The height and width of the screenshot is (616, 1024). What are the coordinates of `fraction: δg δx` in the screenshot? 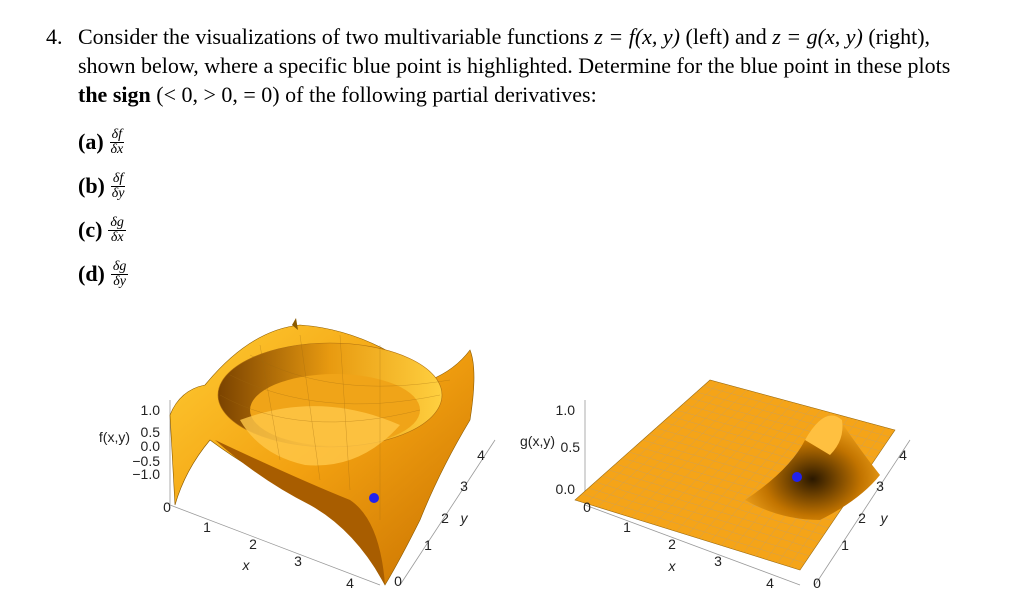 It's located at (117, 229).